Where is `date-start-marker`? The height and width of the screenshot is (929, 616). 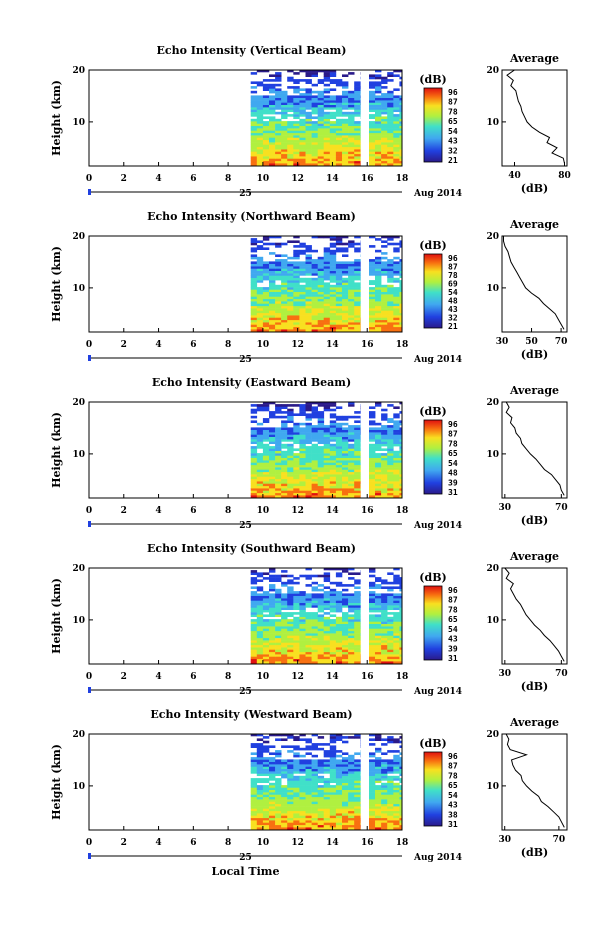 date-start-marker is located at coordinates (89, 358).